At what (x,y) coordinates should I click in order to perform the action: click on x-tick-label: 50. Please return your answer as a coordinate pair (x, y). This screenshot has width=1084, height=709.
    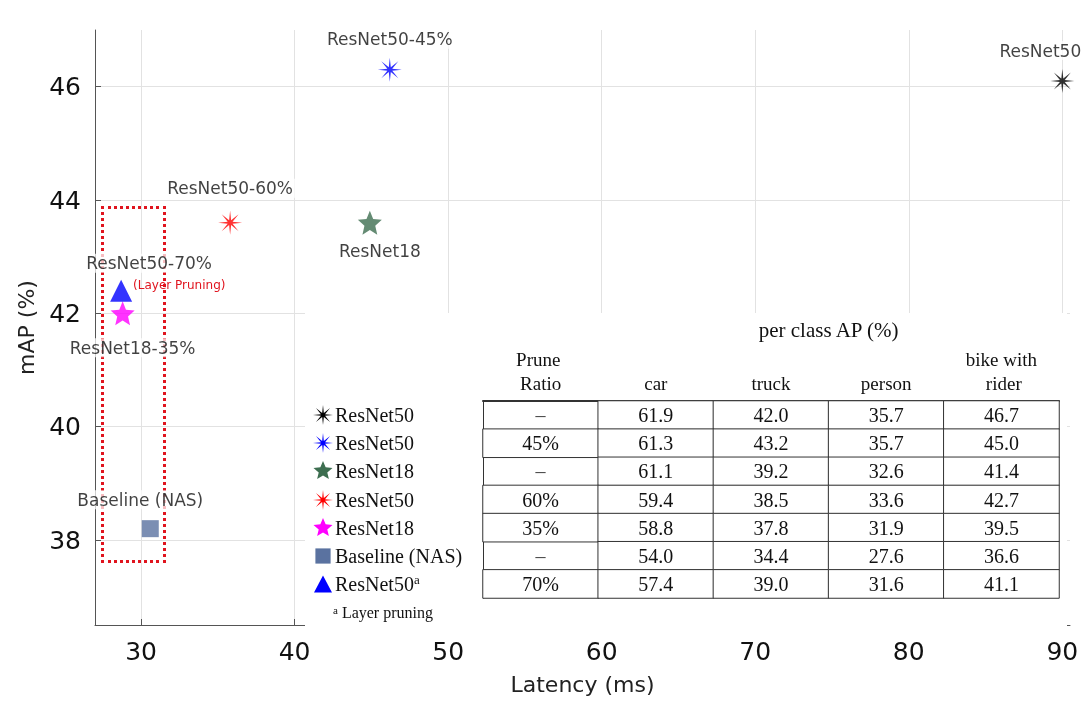
    Looking at the image, I should click on (448, 651).